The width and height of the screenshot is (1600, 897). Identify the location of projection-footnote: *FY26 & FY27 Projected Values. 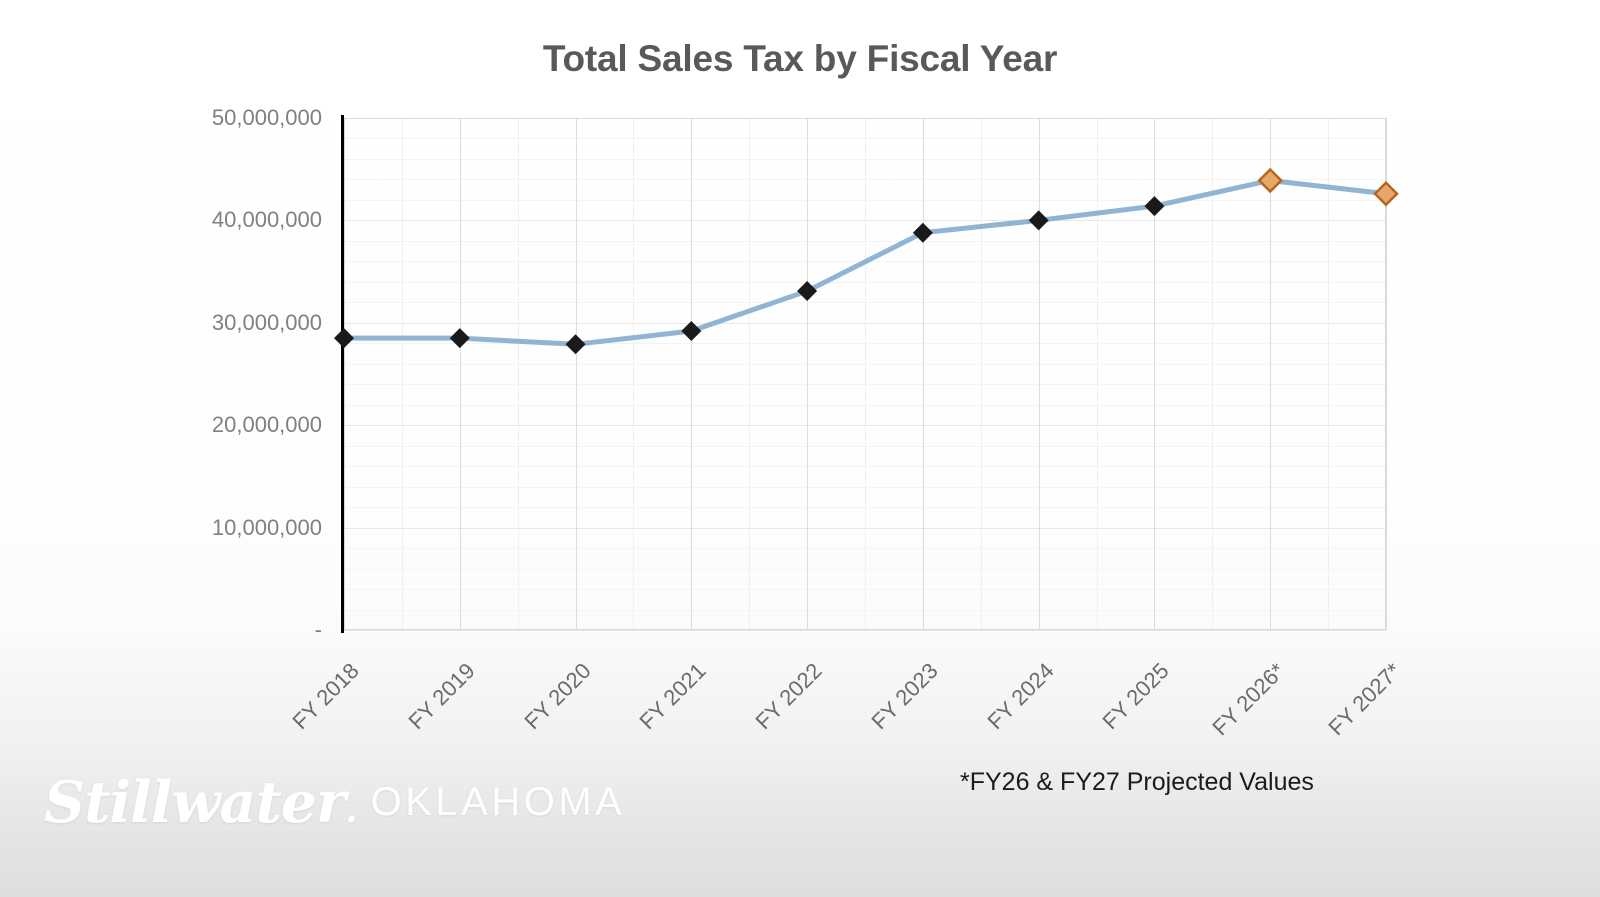
(1137, 782).